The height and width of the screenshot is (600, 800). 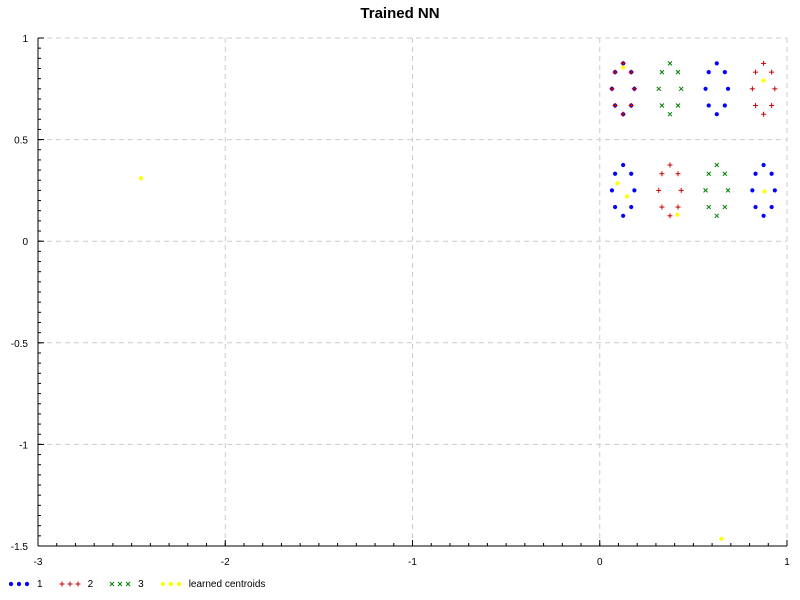 What do you see at coordinates (23, 445) in the screenshot?
I see `y-tick-label: -1` at bounding box center [23, 445].